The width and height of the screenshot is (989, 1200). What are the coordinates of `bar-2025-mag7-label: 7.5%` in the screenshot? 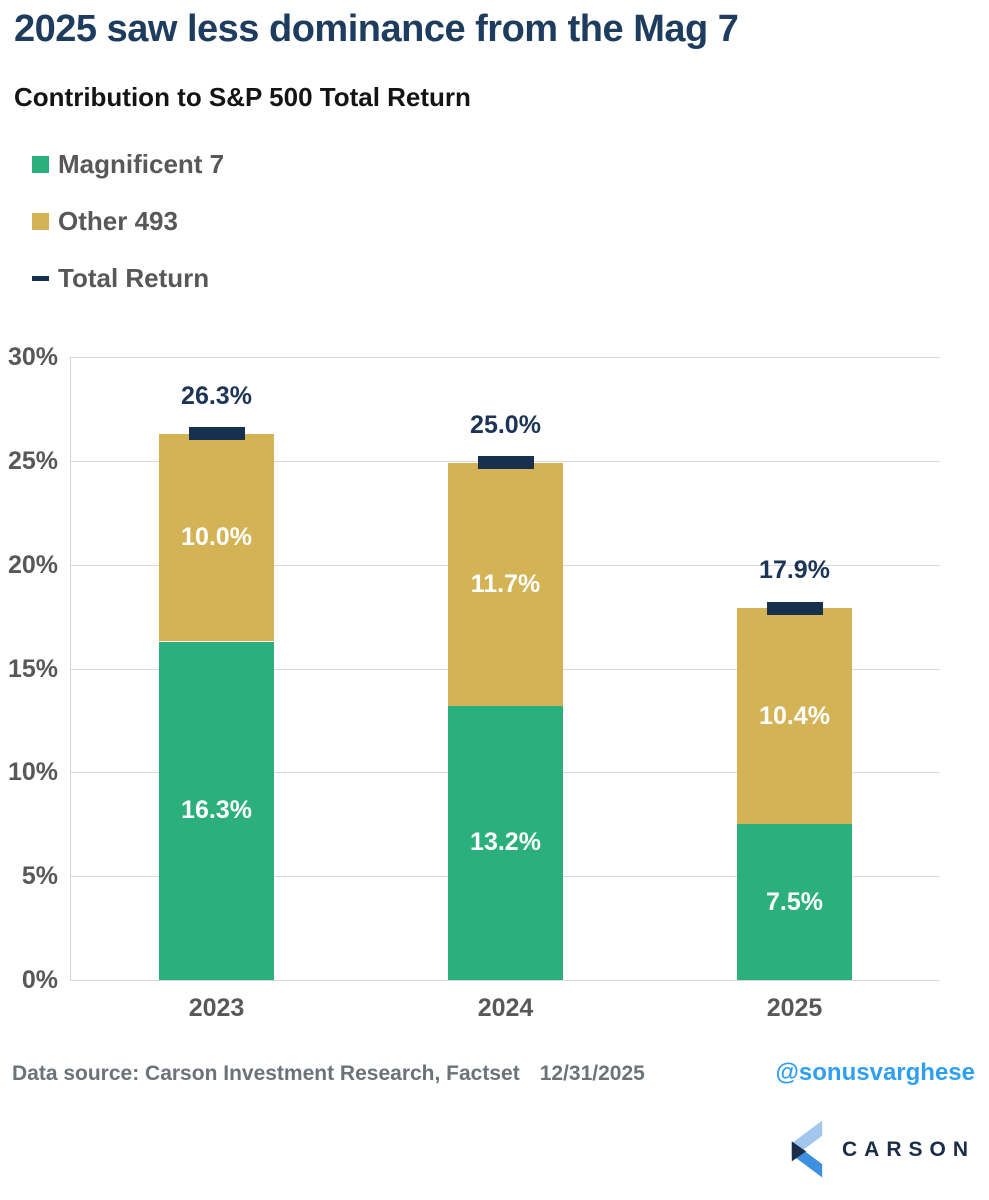 It's located at (794, 901).